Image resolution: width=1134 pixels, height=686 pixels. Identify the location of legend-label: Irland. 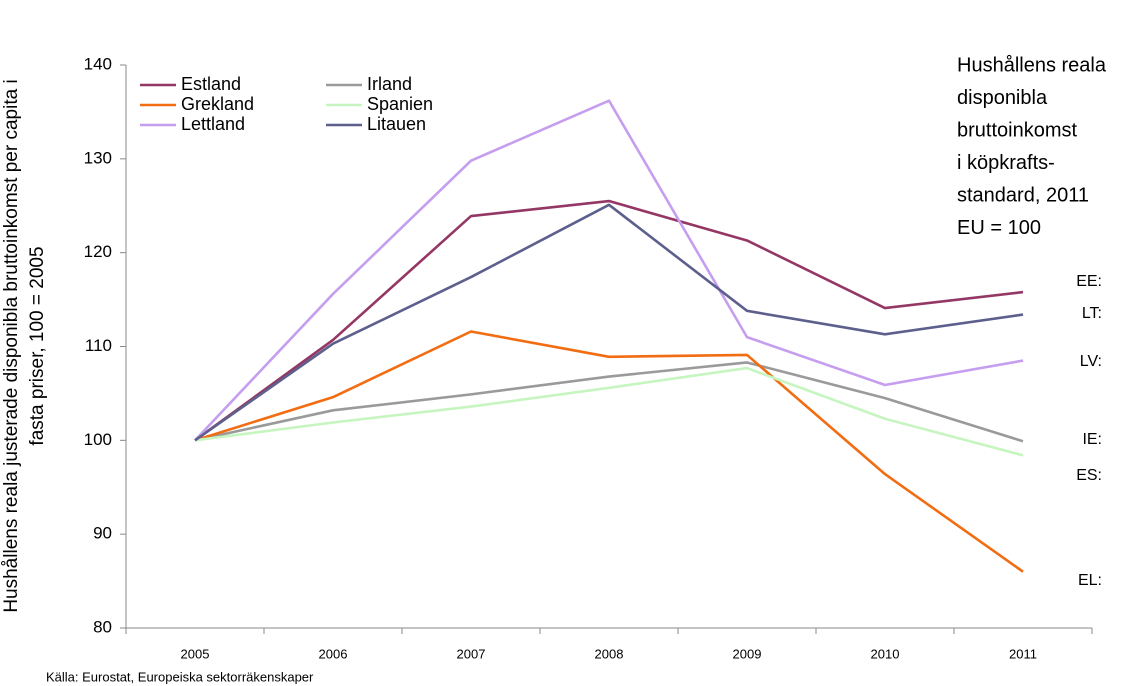
(389, 84).